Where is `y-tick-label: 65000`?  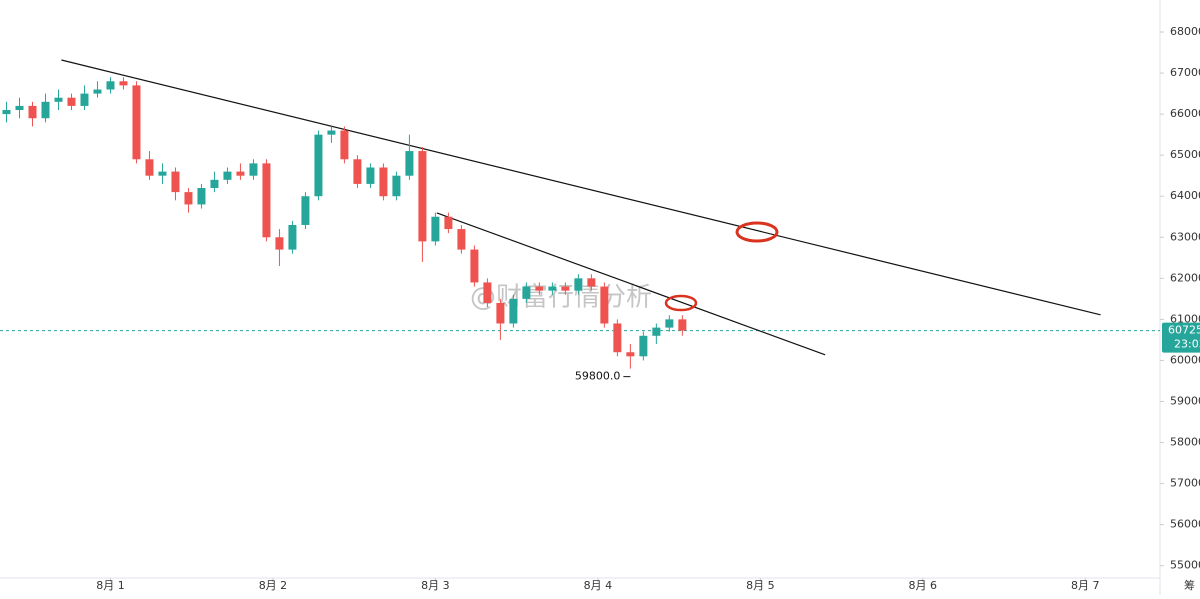
y-tick-label: 65000 is located at coordinates (1185, 154).